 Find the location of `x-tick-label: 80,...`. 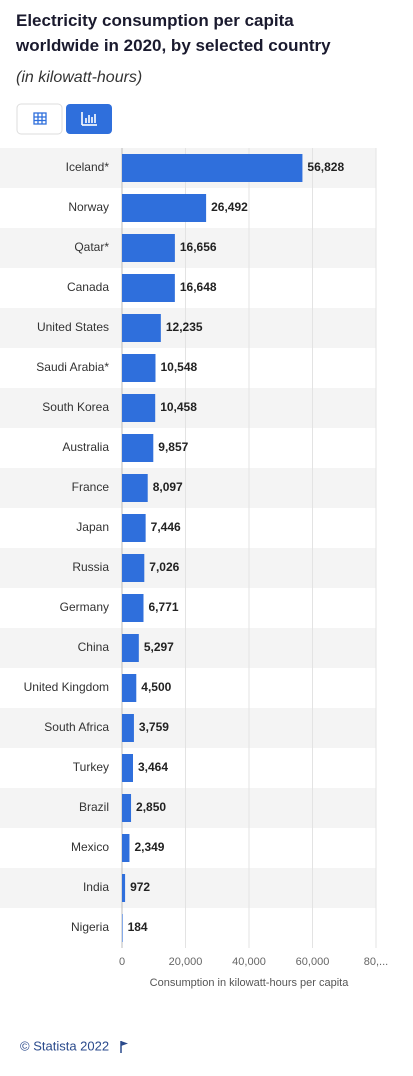

x-tick-label: 80,... is located at coordinates (376, 962).